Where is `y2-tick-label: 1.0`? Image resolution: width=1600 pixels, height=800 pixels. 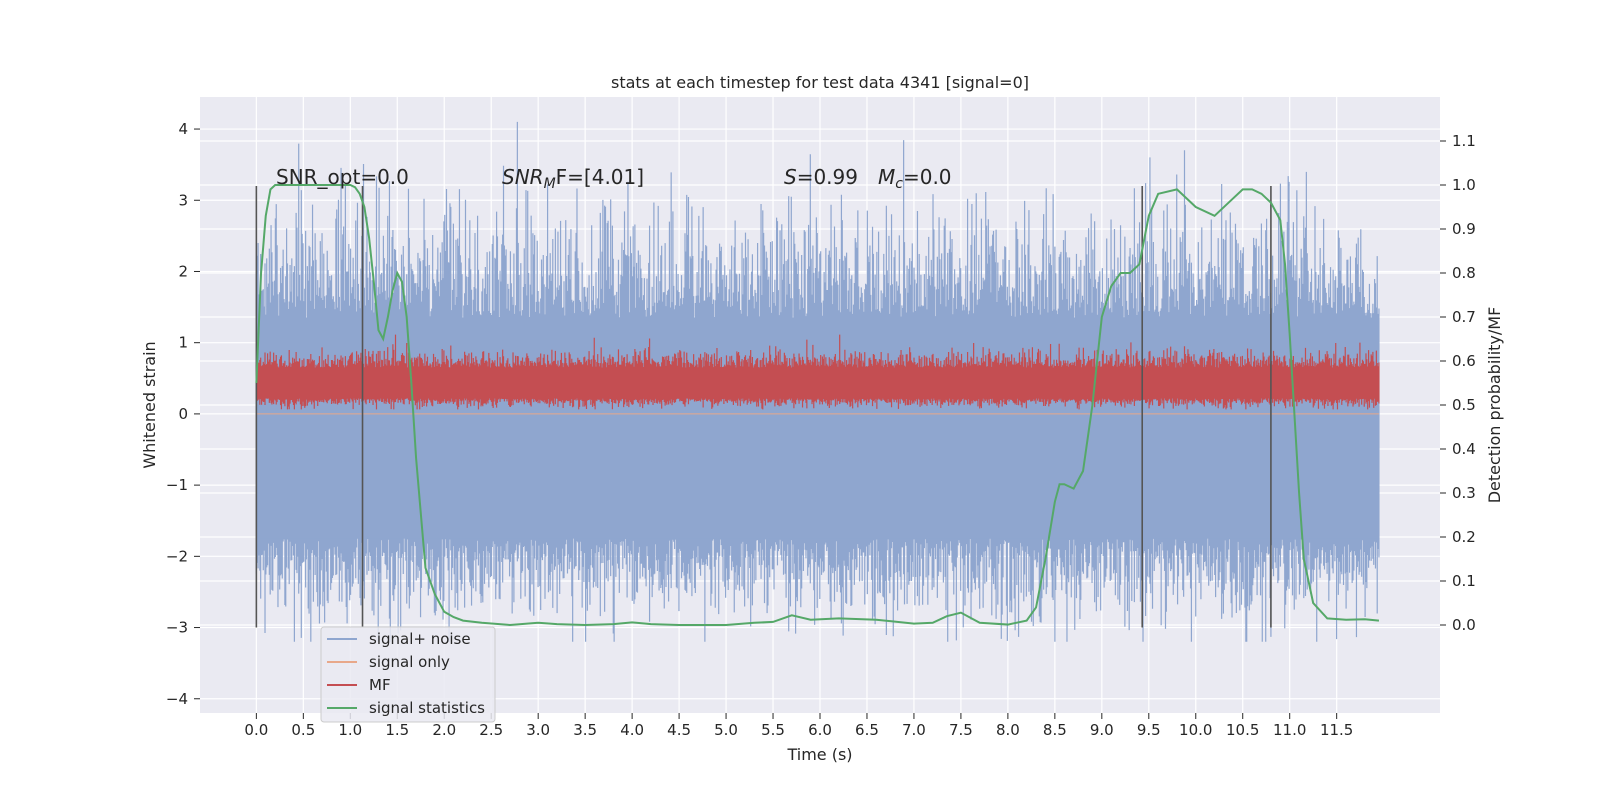 y2-tick-label: 1.0 is located at coordinates (1464, 185).